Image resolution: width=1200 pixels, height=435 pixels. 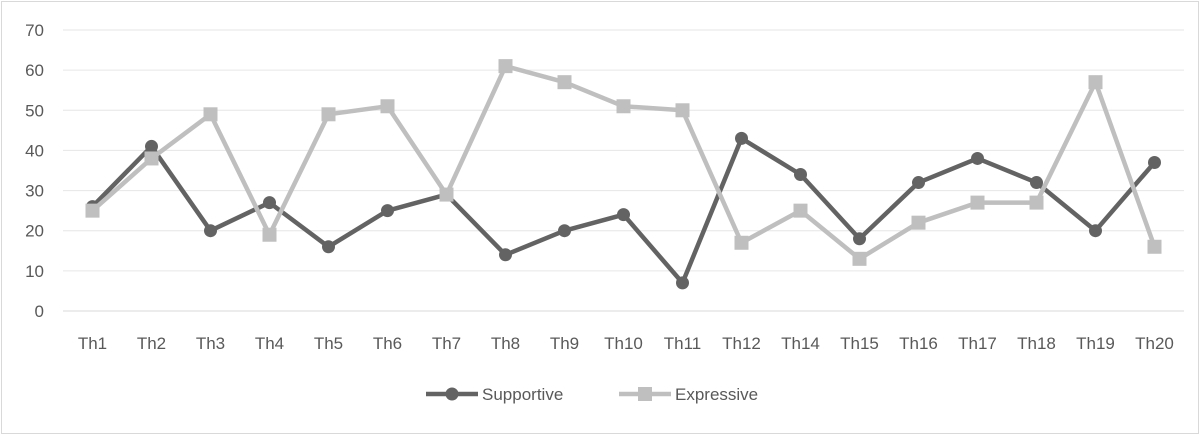 I want to click on x-tick-label: Th9, so click(x=564, y=343).